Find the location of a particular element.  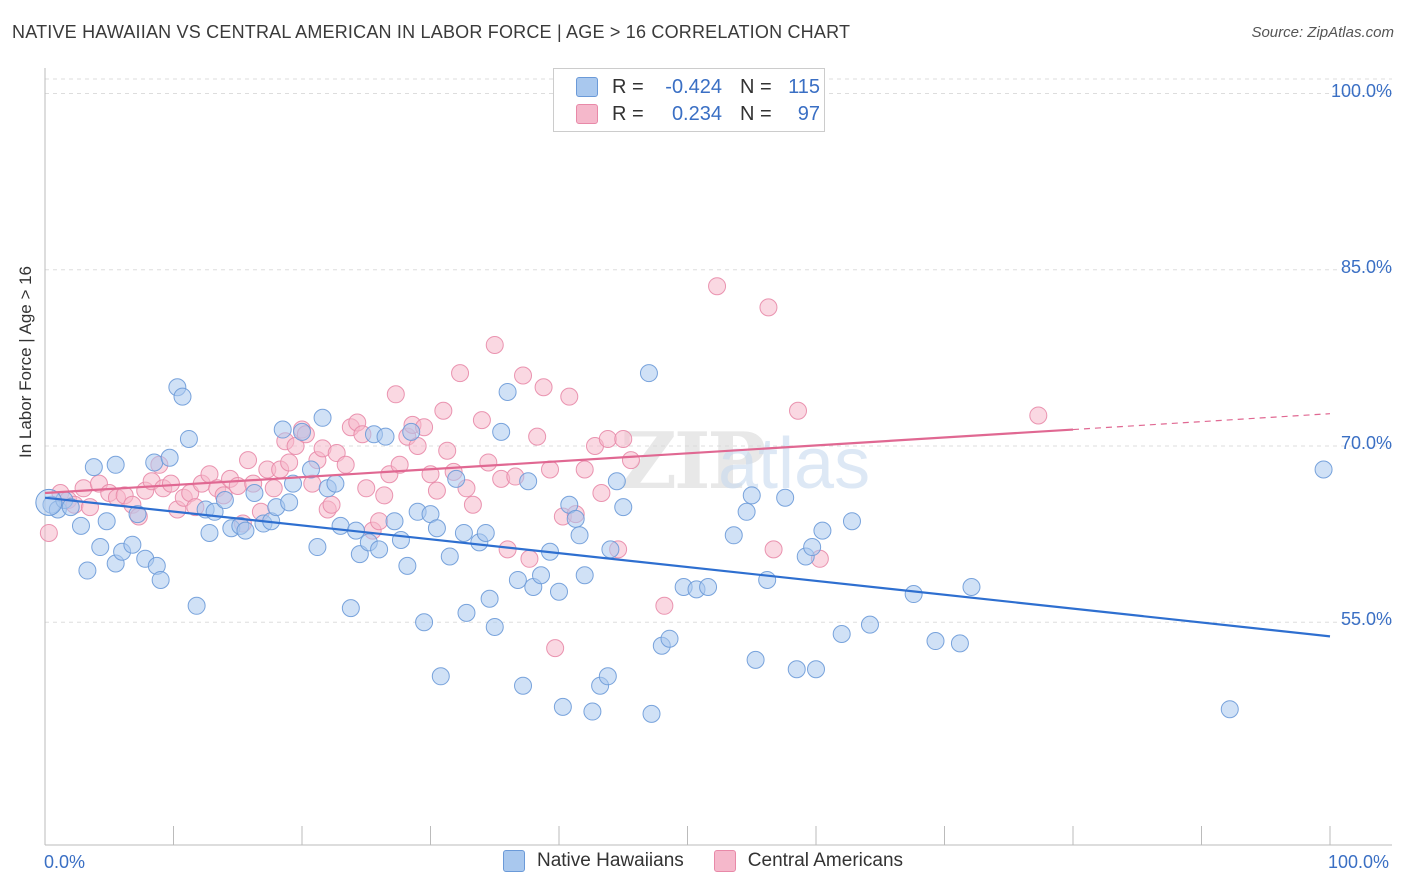

x-tick-label-min: 0.0% is located at coordinates (65, 862).